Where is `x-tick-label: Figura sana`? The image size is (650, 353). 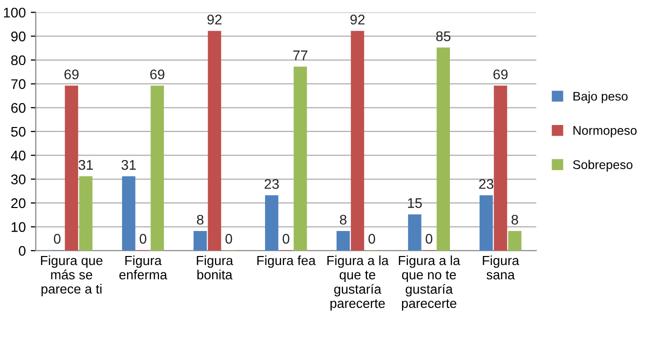 x-tick-label: Figura sana is located at coordinates (501, 267).